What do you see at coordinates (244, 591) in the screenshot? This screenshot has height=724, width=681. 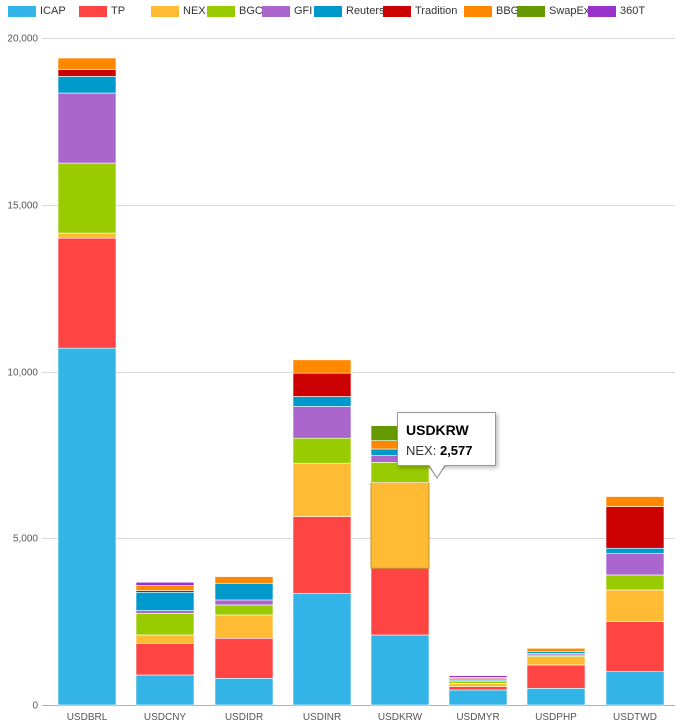 I see `bar-segment-usdidr-reuters` at bounding box center [244, 591].